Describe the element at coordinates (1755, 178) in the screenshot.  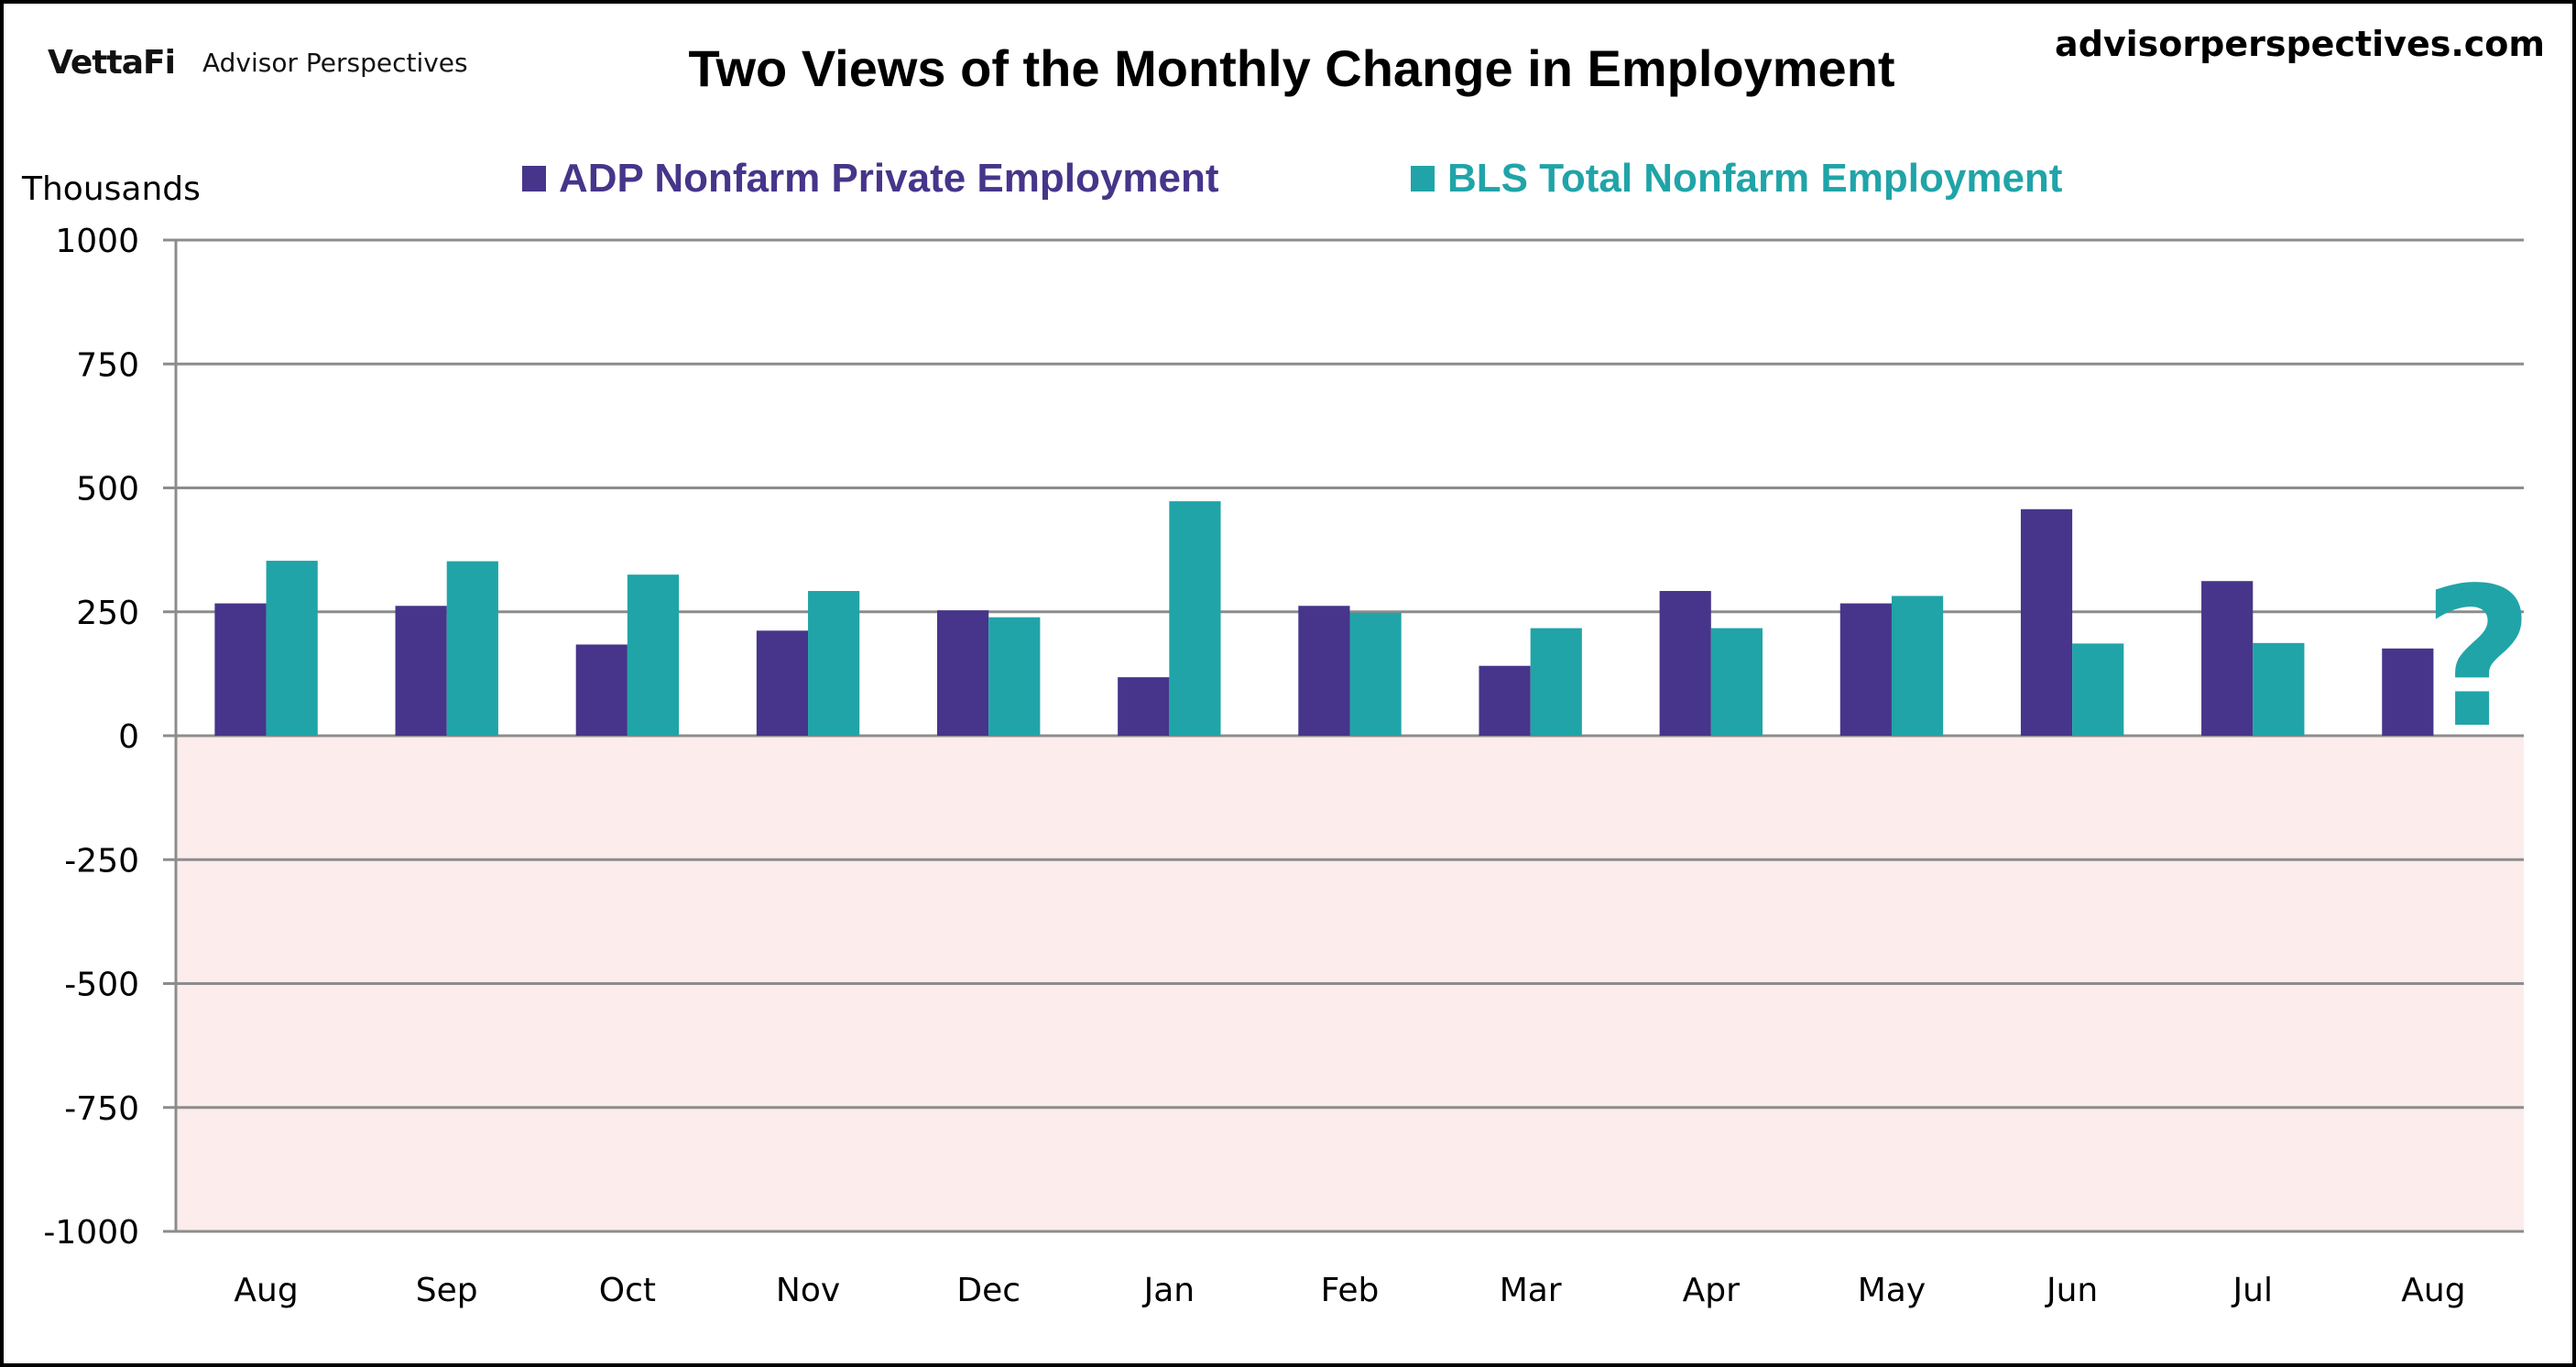
I see `legend-label-bls: BLS Total Nonfarm Employment` at that location.